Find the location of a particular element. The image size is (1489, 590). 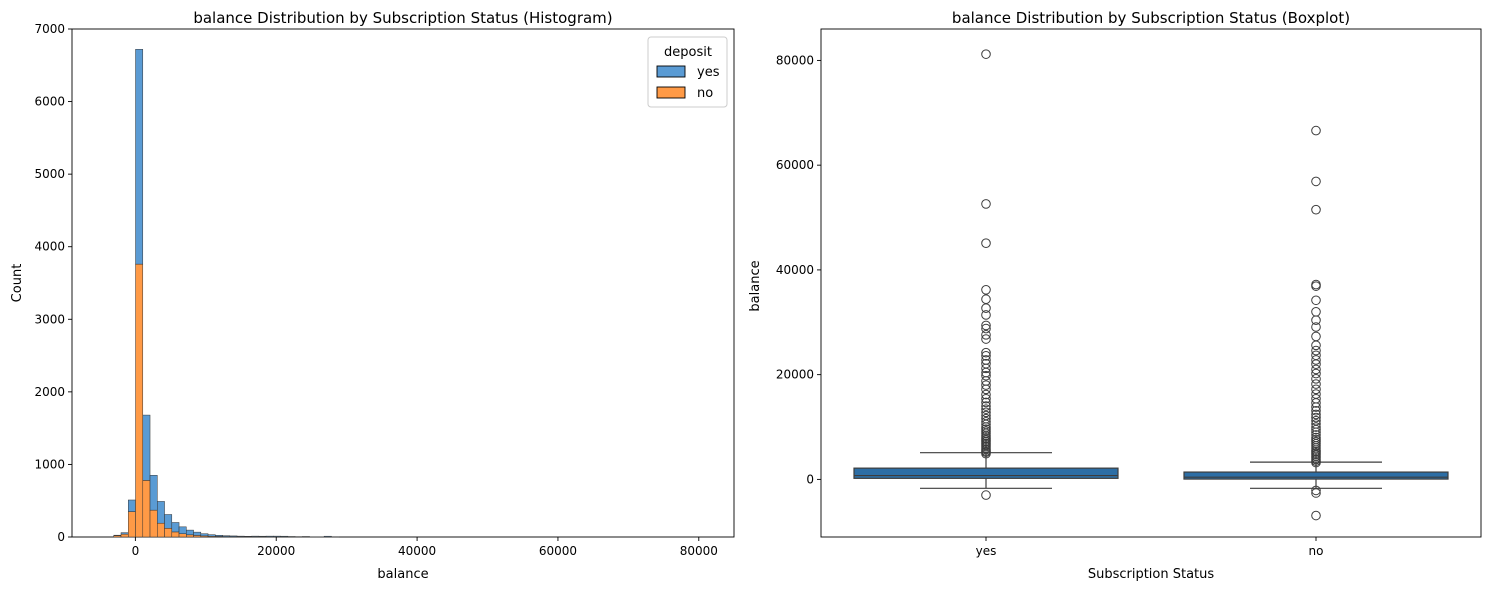

histogram-y-tick-label: 4000 is located at coordinates (49, 247).